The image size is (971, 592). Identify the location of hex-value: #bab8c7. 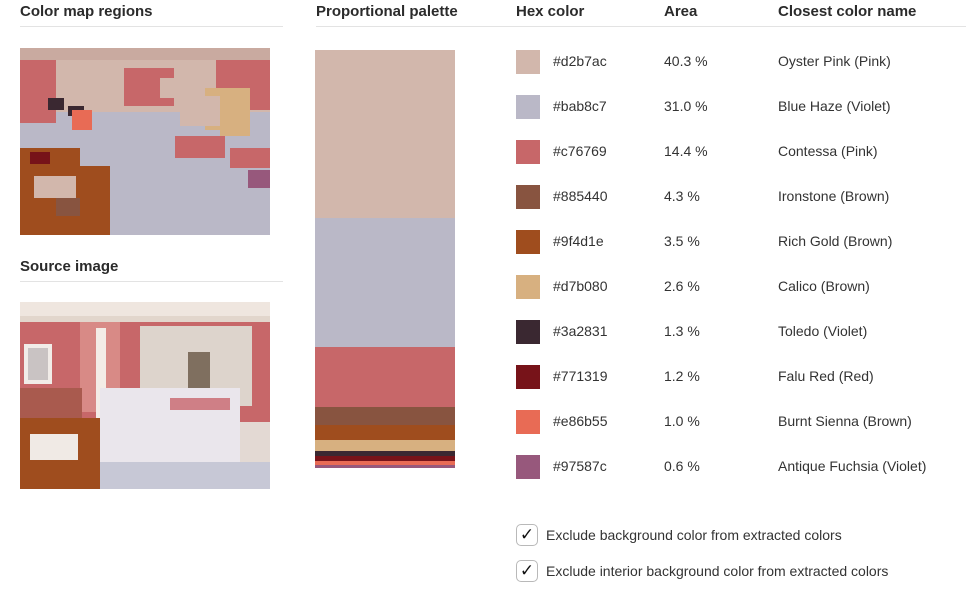
(580, 106).